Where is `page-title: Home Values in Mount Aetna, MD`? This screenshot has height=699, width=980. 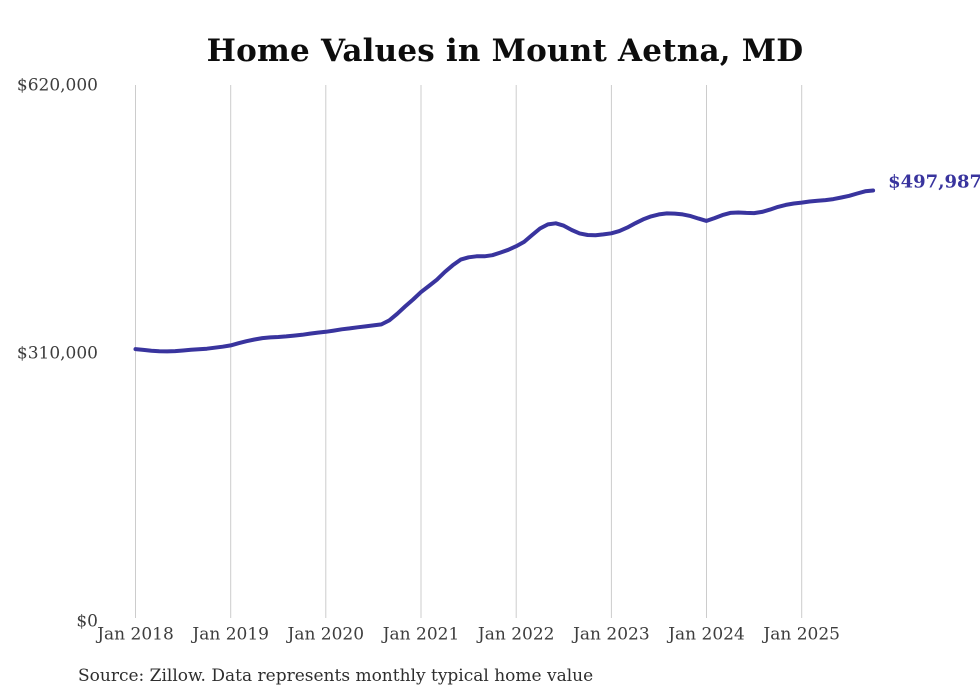 page-title: Home Values in Mount Aetna, MD is located at coordinates (505, 51).